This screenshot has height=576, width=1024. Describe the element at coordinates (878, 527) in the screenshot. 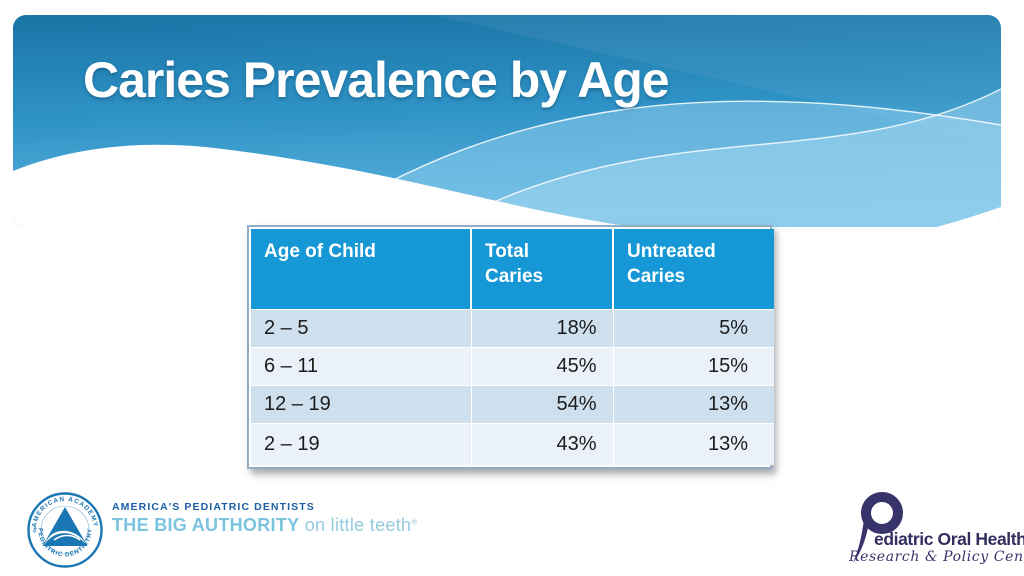

I see `poh-p-logo-icon` at that location.